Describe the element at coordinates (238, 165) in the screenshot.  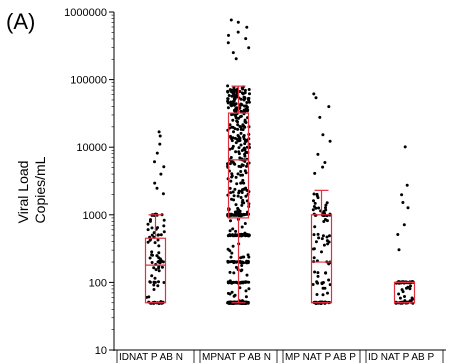
I see `box-iqr` at that location.